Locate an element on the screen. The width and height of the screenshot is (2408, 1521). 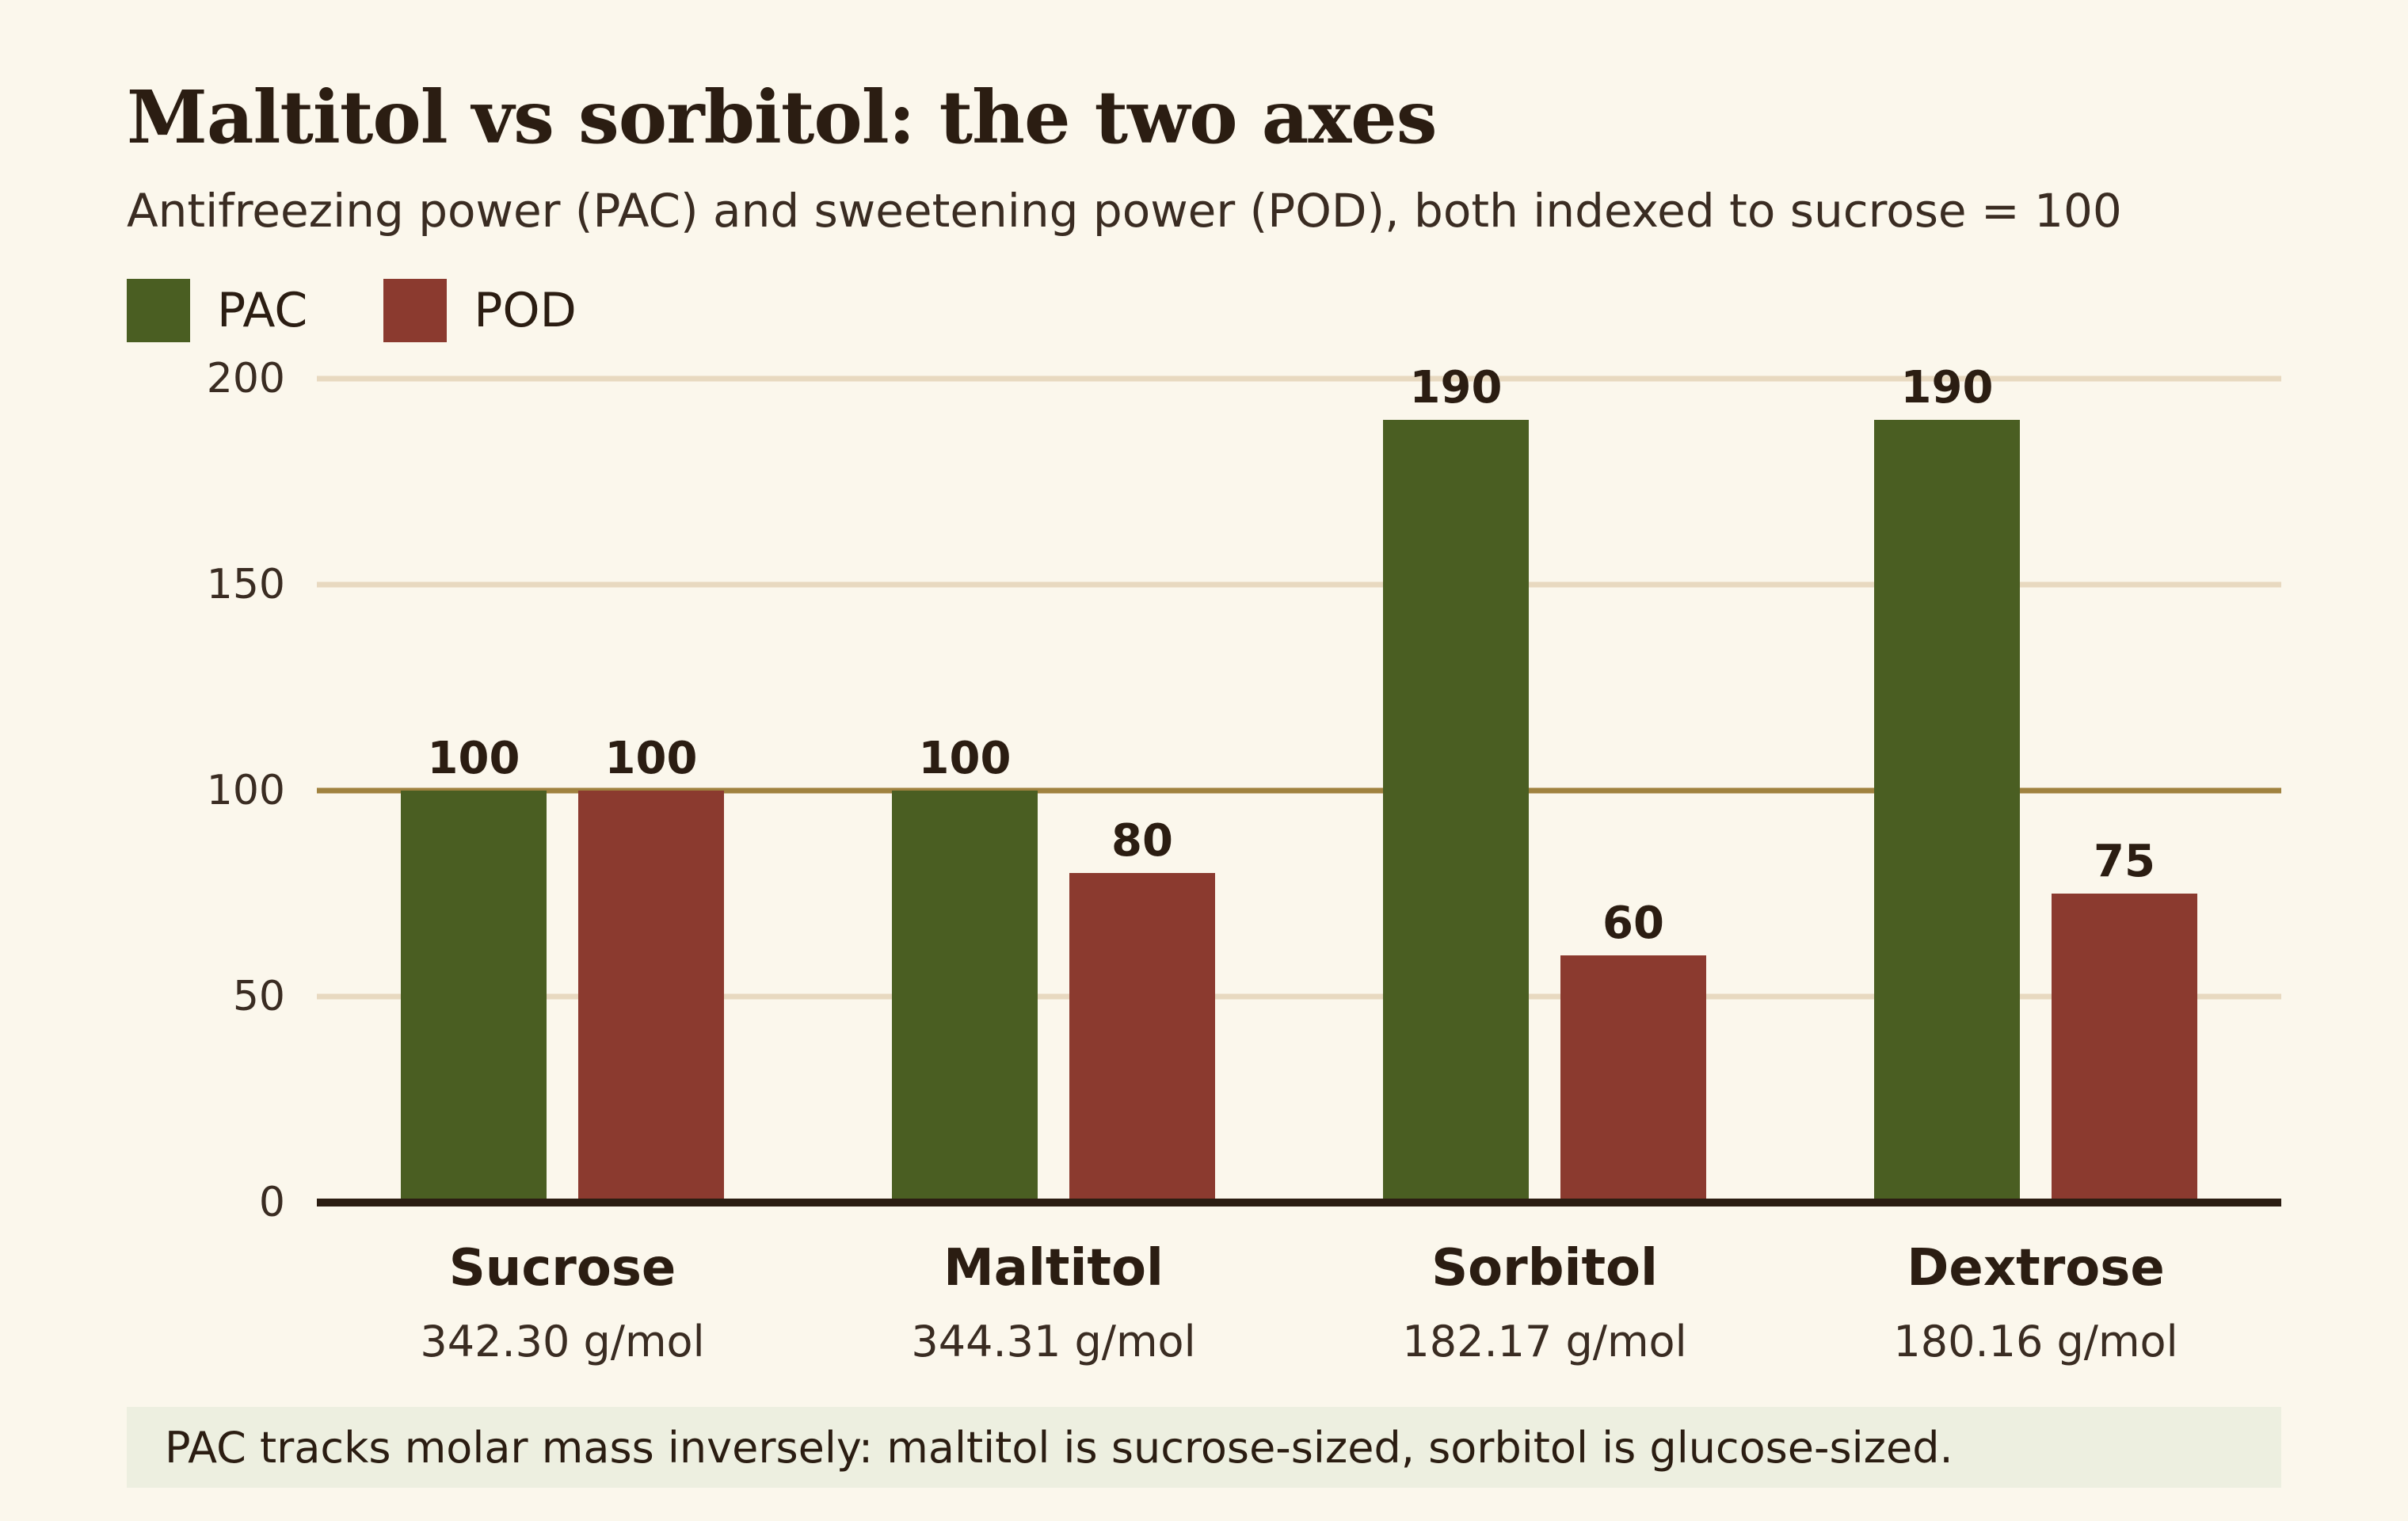
bar-pod-sorbitol is located at coordinates (1633, 1079).